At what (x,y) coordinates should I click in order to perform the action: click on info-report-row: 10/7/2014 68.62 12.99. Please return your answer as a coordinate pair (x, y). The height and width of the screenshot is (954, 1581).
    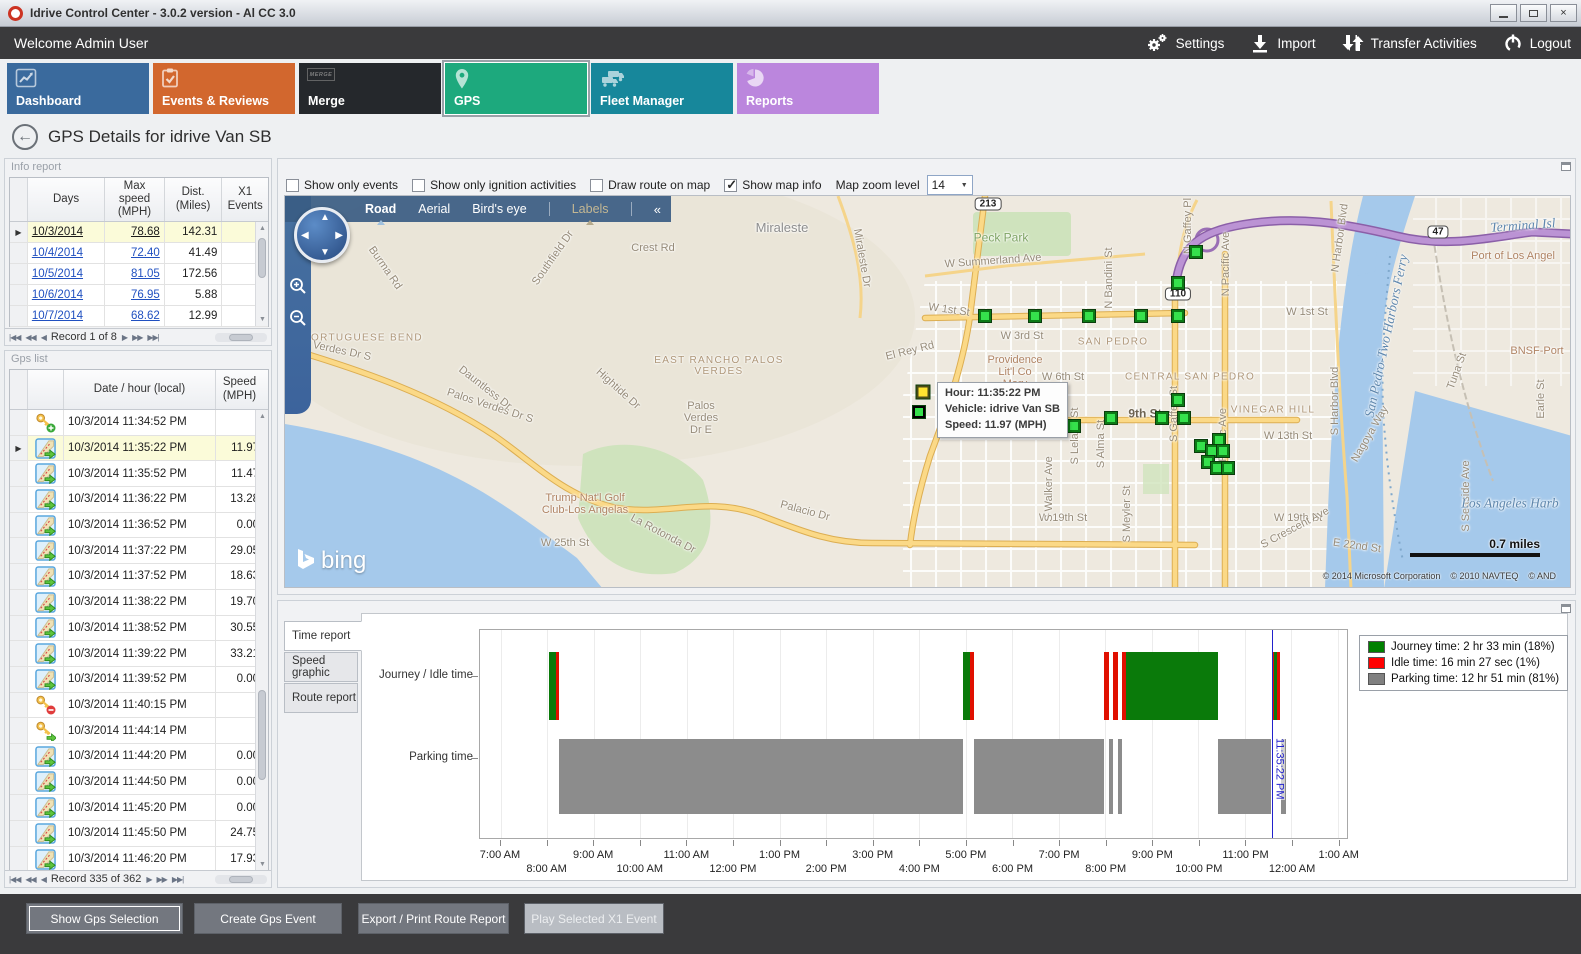
    Looking at the image, I should click on (139, 316).